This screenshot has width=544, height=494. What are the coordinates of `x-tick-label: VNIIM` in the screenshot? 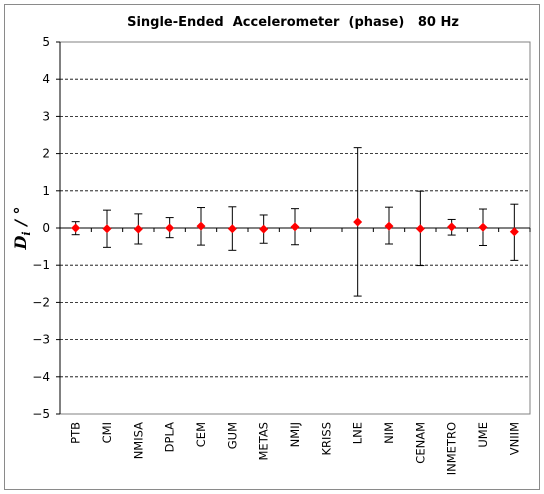 It's located at (514, 438).